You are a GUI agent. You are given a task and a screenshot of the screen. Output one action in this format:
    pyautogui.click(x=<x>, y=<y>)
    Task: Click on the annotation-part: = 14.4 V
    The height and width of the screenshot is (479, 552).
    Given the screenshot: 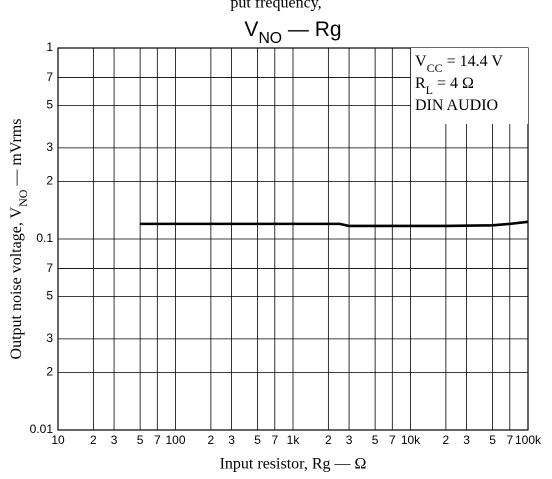 What is the action you would take?
    pyautogui.click(x=473, y=61)
    